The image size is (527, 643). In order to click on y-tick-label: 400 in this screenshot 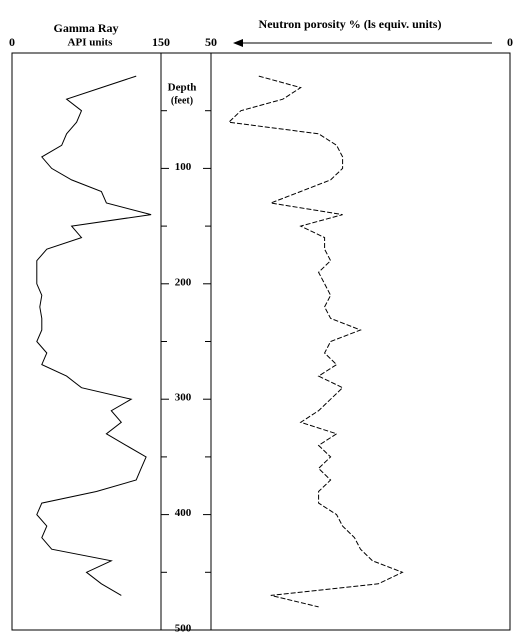, I will do `click(183, 513)`.